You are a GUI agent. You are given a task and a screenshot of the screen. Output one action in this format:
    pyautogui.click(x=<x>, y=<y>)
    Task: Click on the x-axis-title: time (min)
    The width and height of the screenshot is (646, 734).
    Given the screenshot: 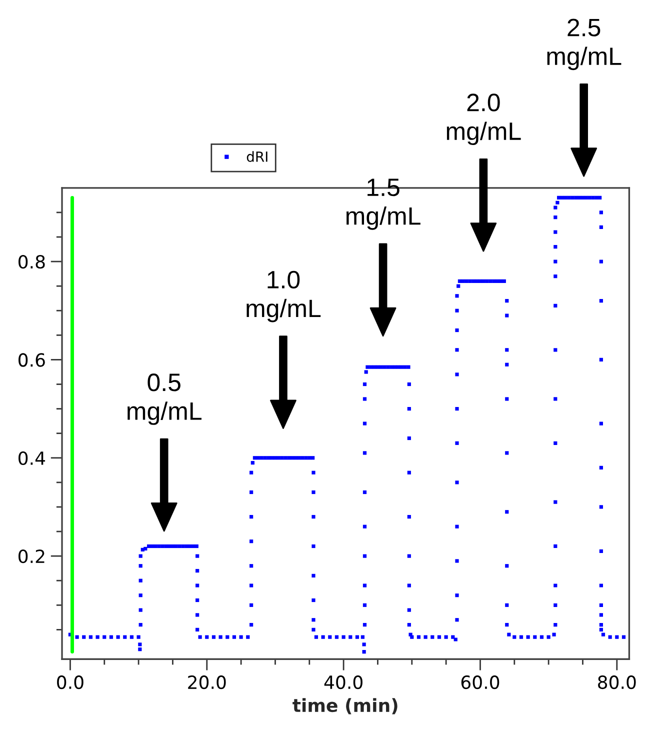 What is the action you would take?
    pyautogui.click(x=345, y=706)
    